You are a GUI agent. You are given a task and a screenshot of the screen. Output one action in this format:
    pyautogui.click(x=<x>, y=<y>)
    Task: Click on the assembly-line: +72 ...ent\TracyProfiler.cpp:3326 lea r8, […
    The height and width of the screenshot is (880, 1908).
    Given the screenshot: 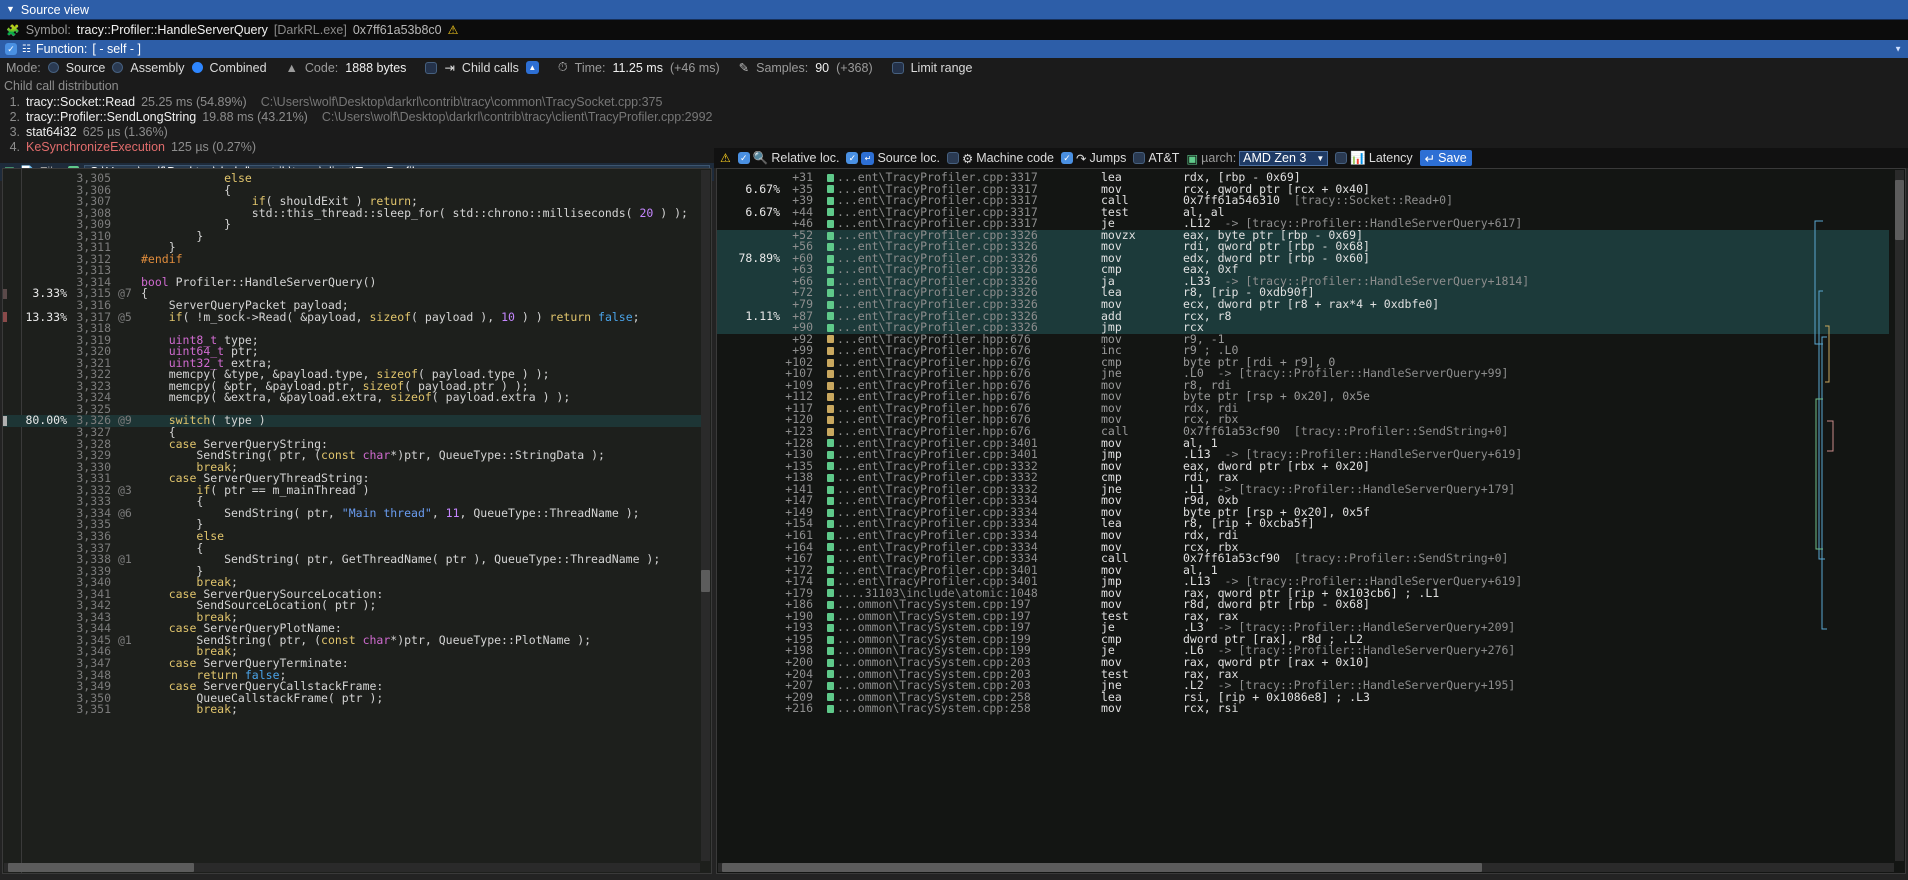 What is the action you would take?
    pyautogui.click(x=1303, y=292)
    